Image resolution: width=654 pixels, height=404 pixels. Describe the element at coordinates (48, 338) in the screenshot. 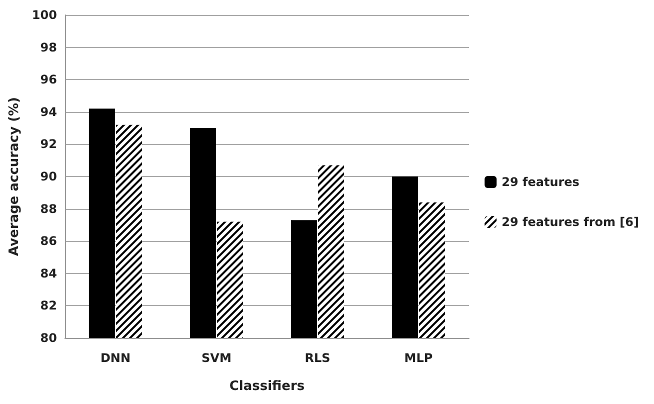

I see `y-tick-label: 80` at that location.